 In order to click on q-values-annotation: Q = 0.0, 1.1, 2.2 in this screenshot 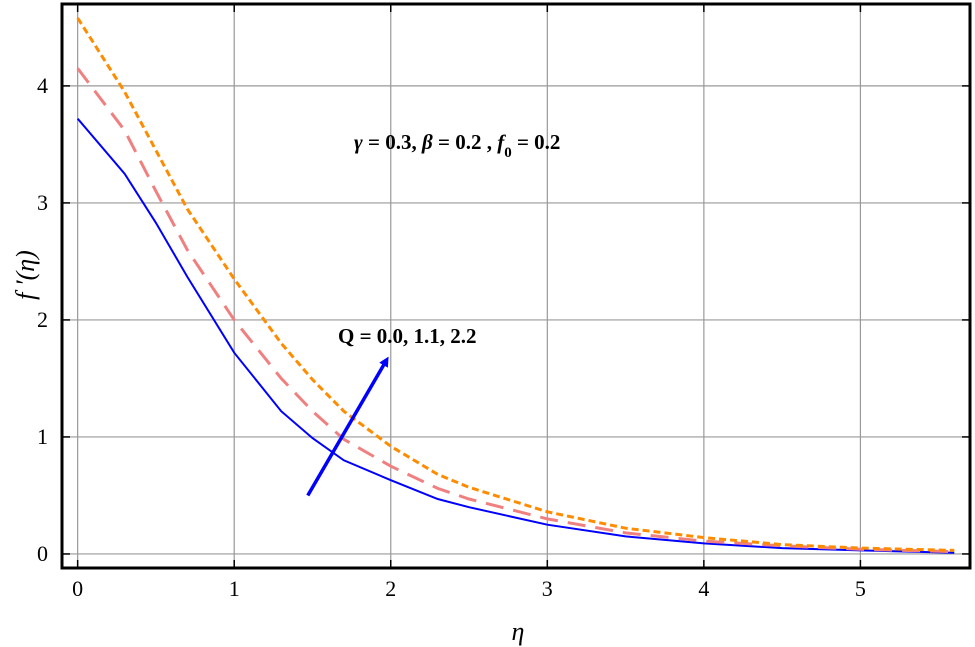, I will do `click(407, 336)`.